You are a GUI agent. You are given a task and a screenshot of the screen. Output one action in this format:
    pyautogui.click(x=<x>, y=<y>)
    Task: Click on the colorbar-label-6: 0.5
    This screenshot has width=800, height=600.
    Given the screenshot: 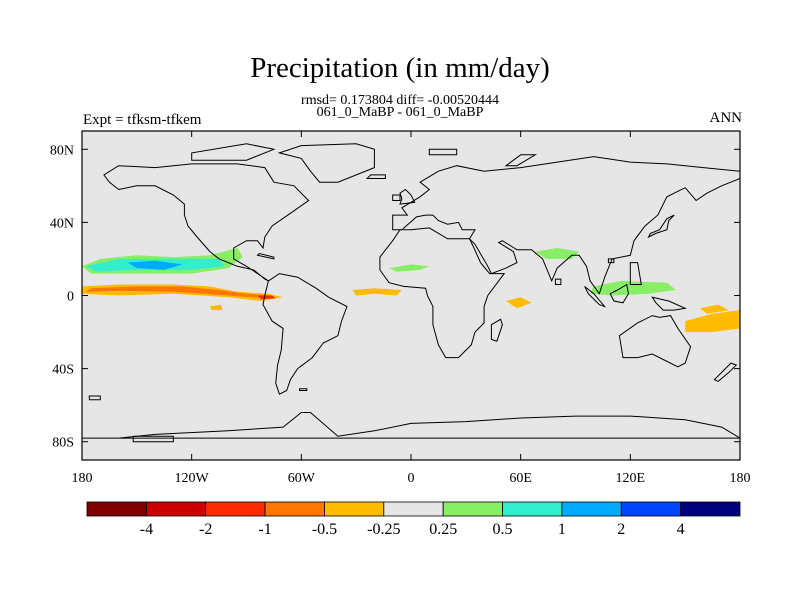 What is the action you would take?
    pyautogui.click(x=503, y=529)
    